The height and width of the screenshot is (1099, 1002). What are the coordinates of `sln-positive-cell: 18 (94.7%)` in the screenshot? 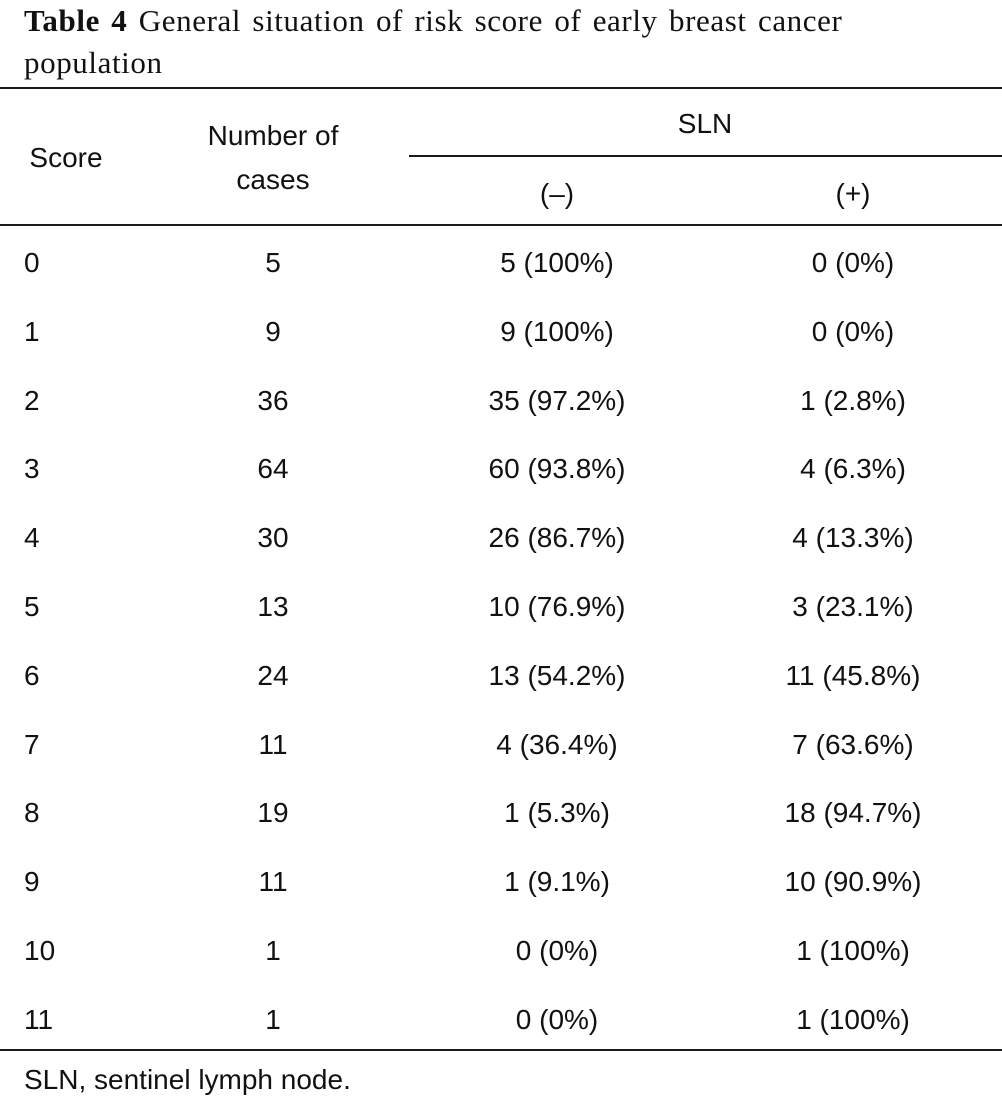 It's located at (853, 812).